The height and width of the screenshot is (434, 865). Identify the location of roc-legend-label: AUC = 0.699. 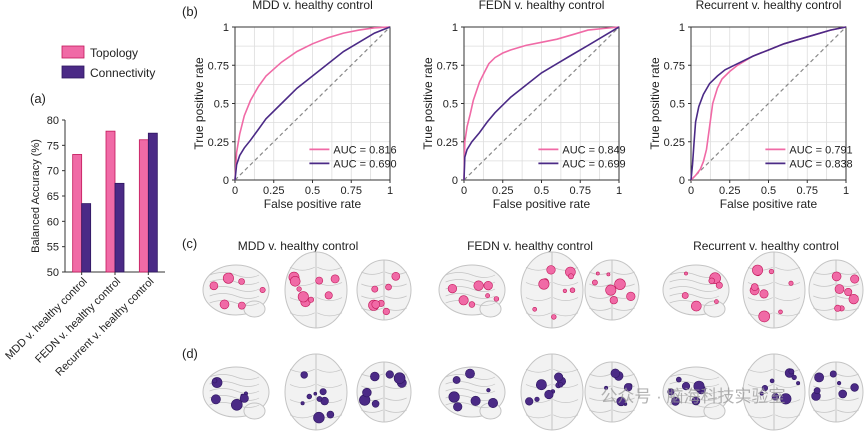
(593, 164).